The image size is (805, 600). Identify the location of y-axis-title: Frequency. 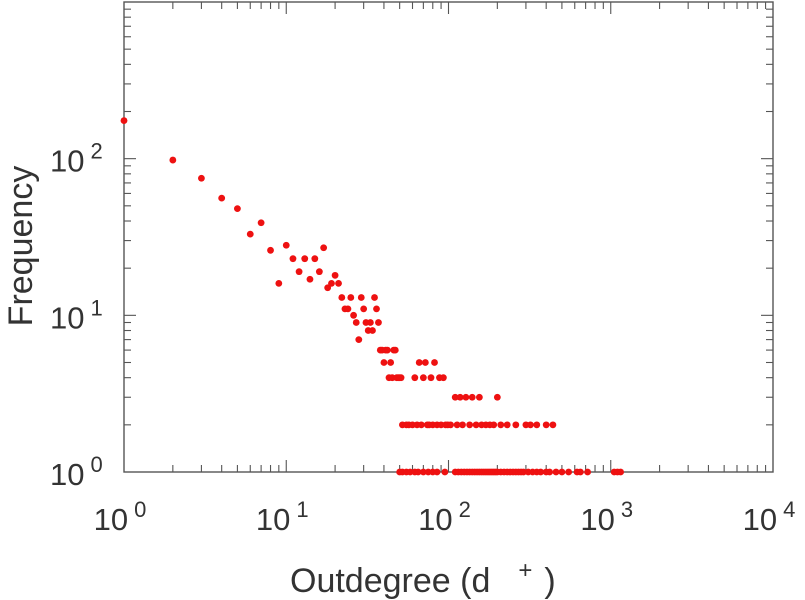
(21, 246).